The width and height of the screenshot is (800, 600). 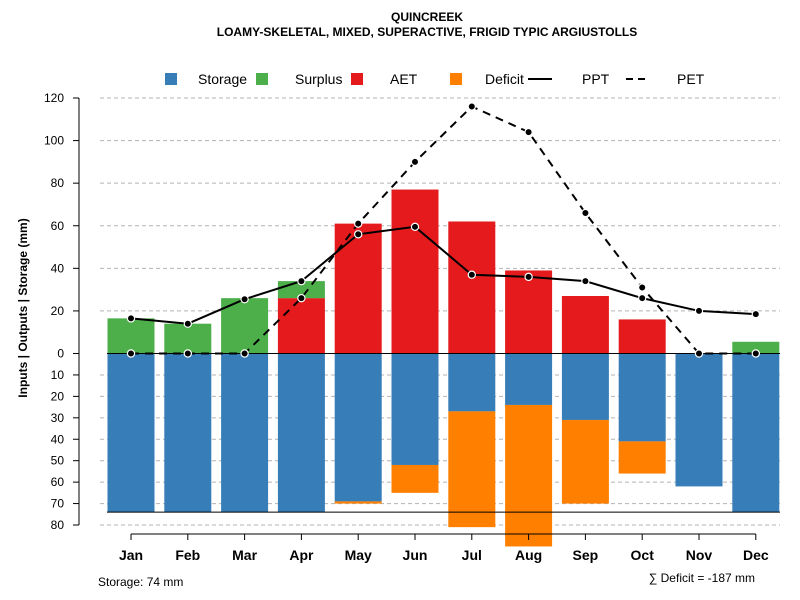 I want to click on x-tick-label: Mar, so click(x=244, y=555).